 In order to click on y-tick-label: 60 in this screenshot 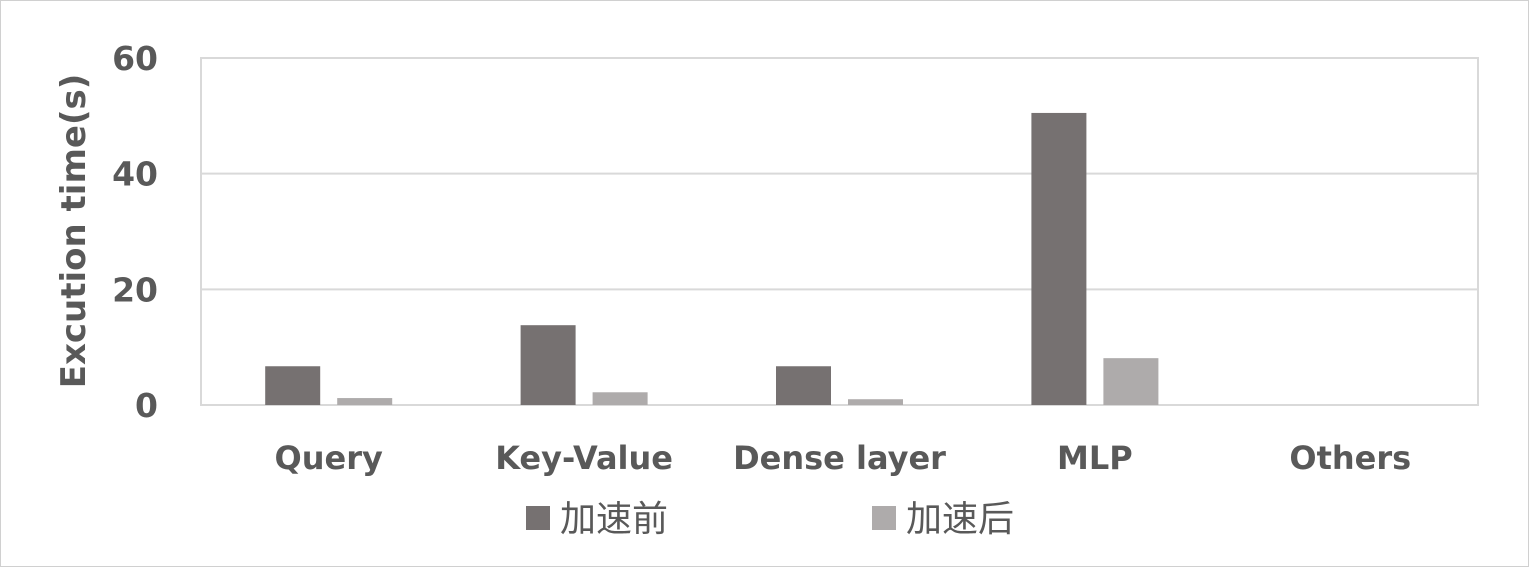, I will do `click(135, 58)`.